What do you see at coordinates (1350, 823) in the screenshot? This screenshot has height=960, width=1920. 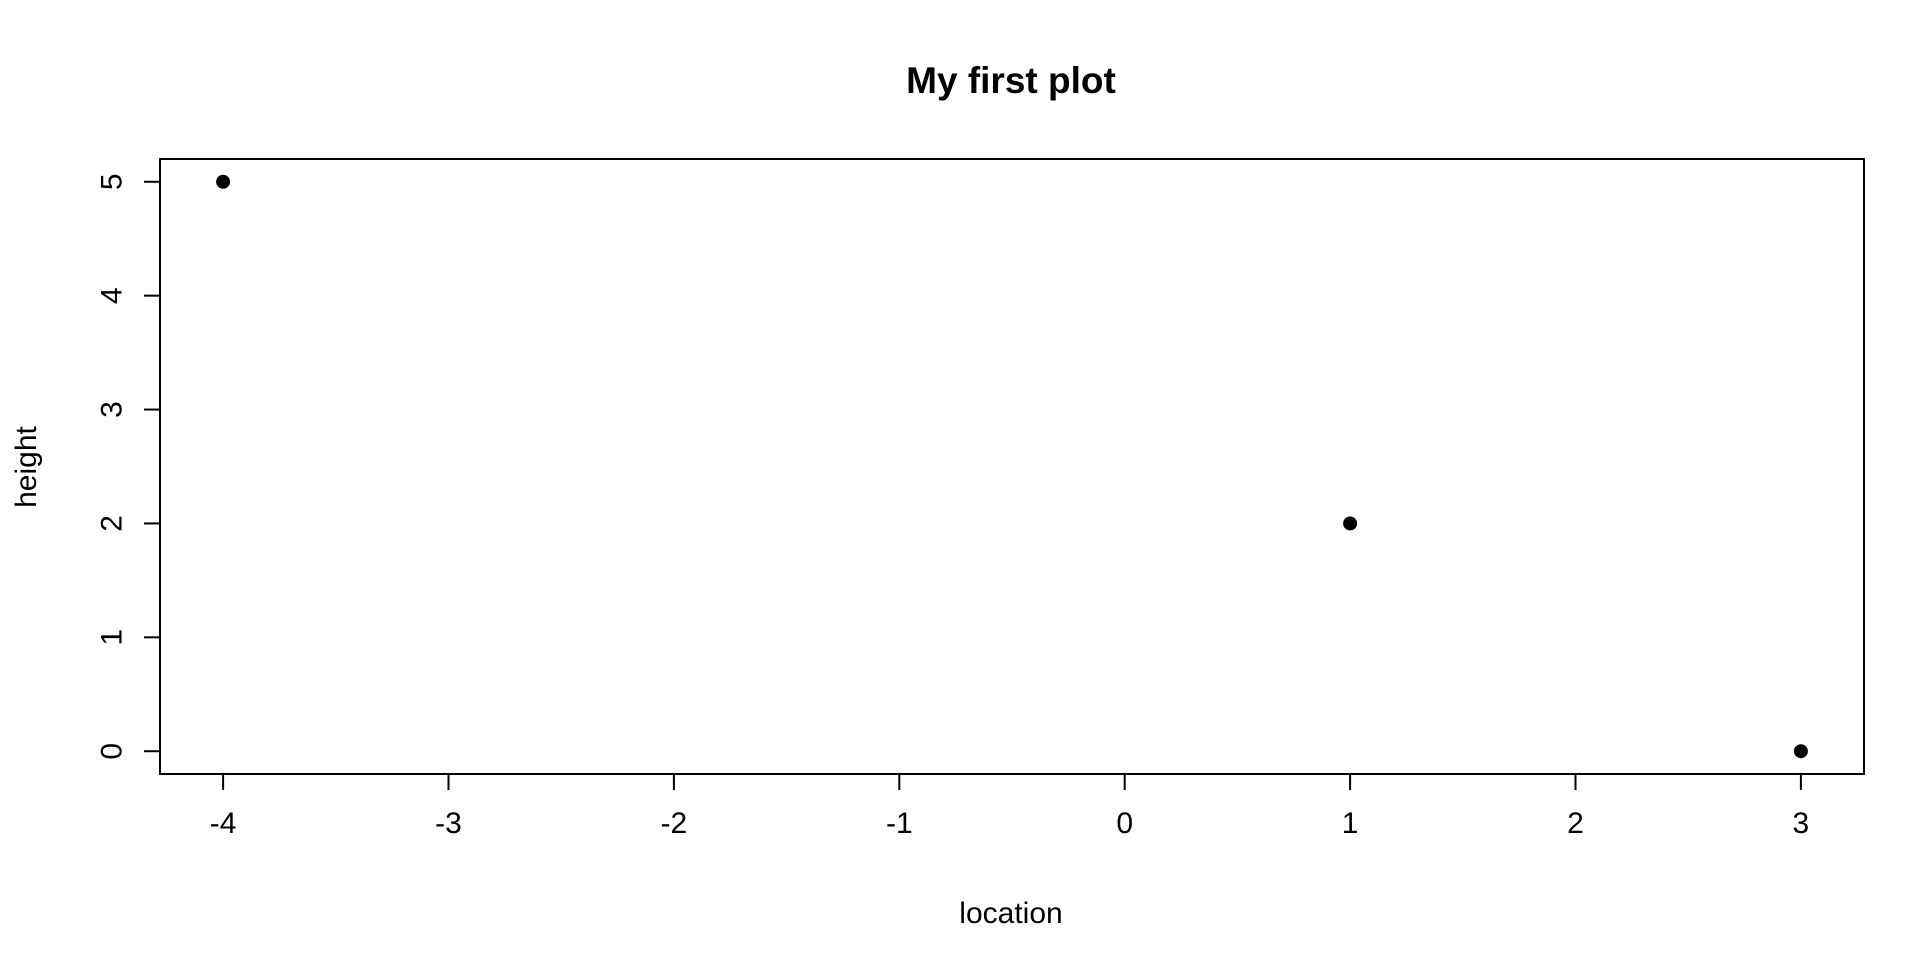 I see `x-tick-label: 1` at bounding box center [1350, 823].